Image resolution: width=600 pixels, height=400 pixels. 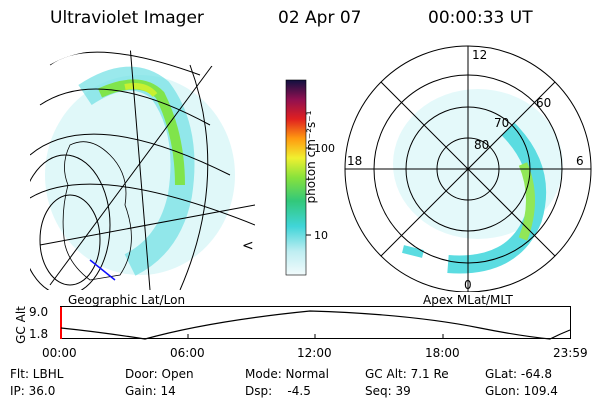 I want to click on colorbar-tick: 10, so click(x=321, y=235).